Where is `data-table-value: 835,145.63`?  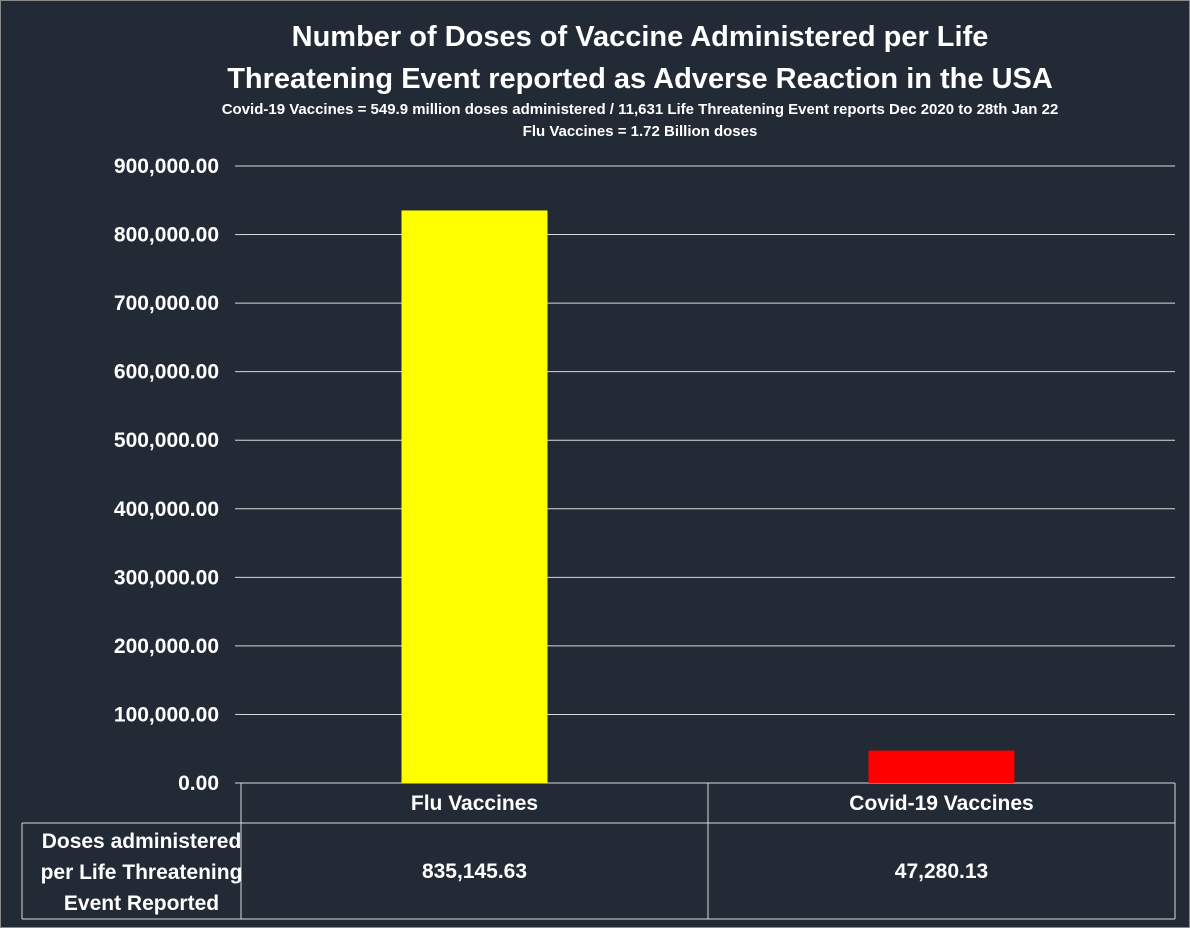 data-table-value: 835,145.63 is located at coordinates (474, 871).